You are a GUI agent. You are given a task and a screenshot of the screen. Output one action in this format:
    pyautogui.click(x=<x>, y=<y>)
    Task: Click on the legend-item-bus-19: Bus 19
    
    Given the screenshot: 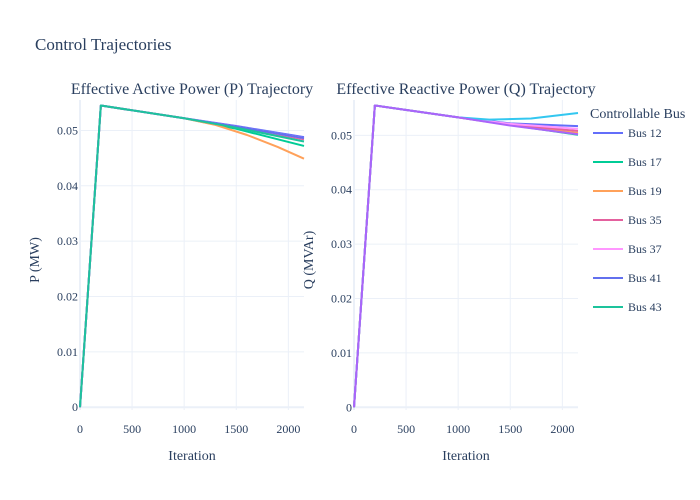 What is the action you would take?
    pyautogui.click(x=627, y=191)
    